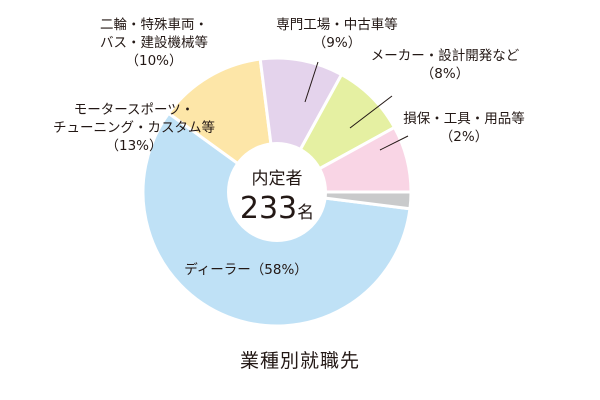 The image size is (600, 400). I want to click on slice-label-line: 専門工場・中古車等, so click(337, 24).